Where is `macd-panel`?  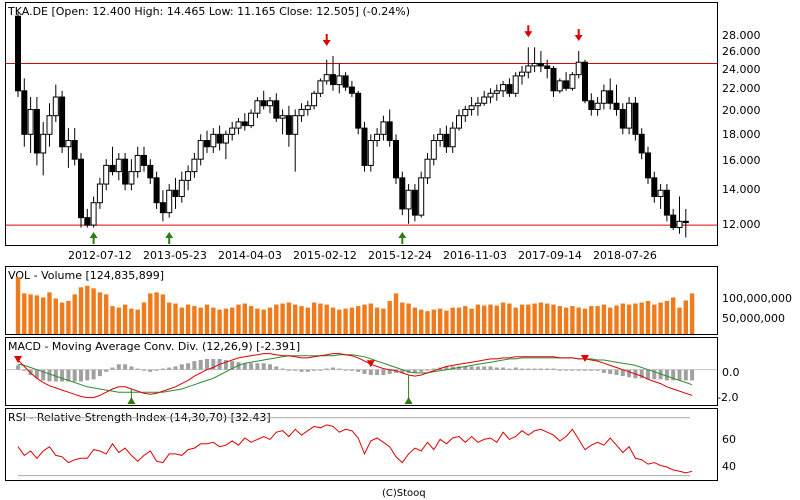 macd-panel is located at coordinates (361, 371).